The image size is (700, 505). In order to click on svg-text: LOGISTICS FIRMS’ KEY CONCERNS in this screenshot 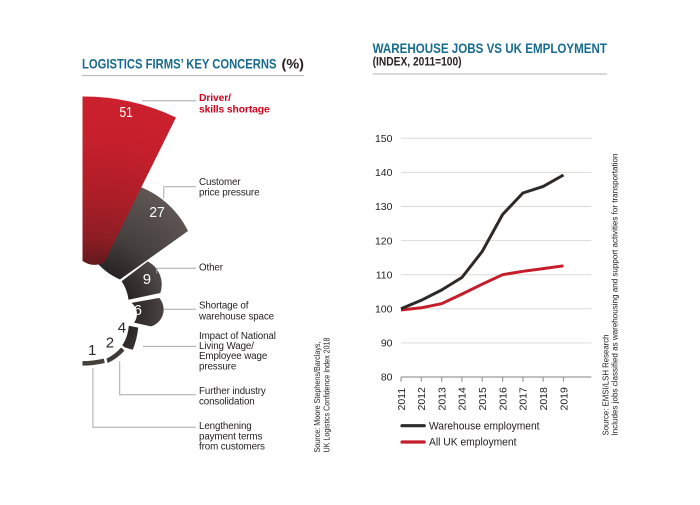, I will do `click(179, 63)`.